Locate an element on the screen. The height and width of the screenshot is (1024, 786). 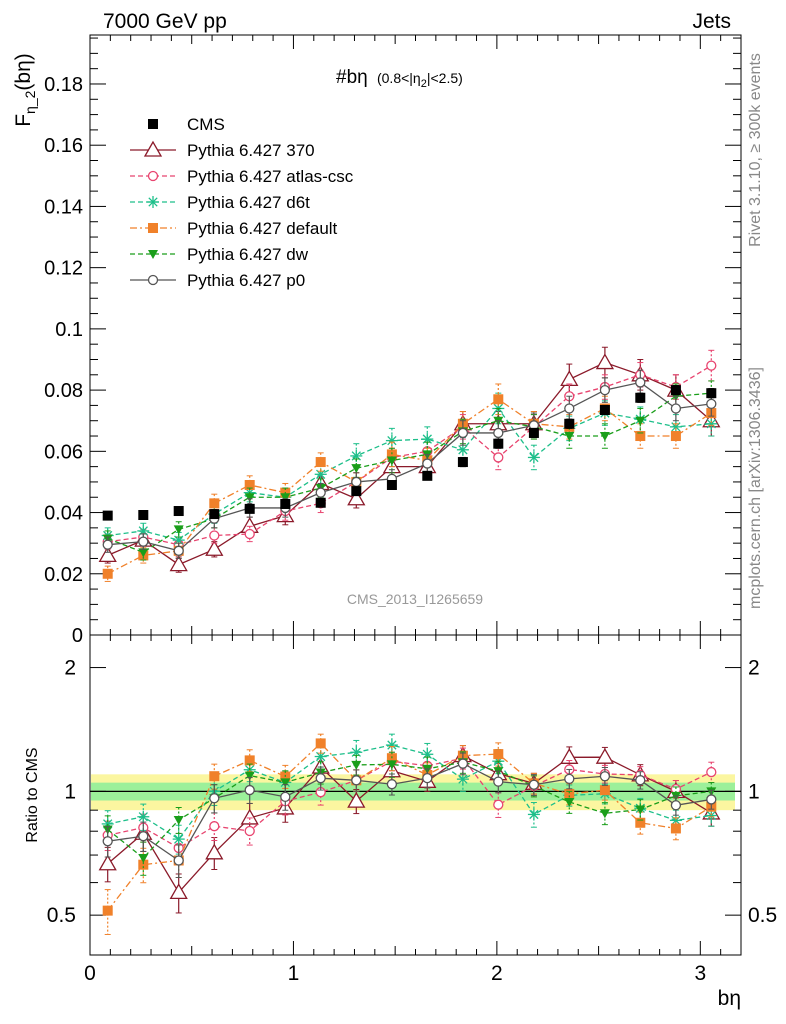
y-ratio-tick-label-right: 0.5 is located at coordinates (762, 915).